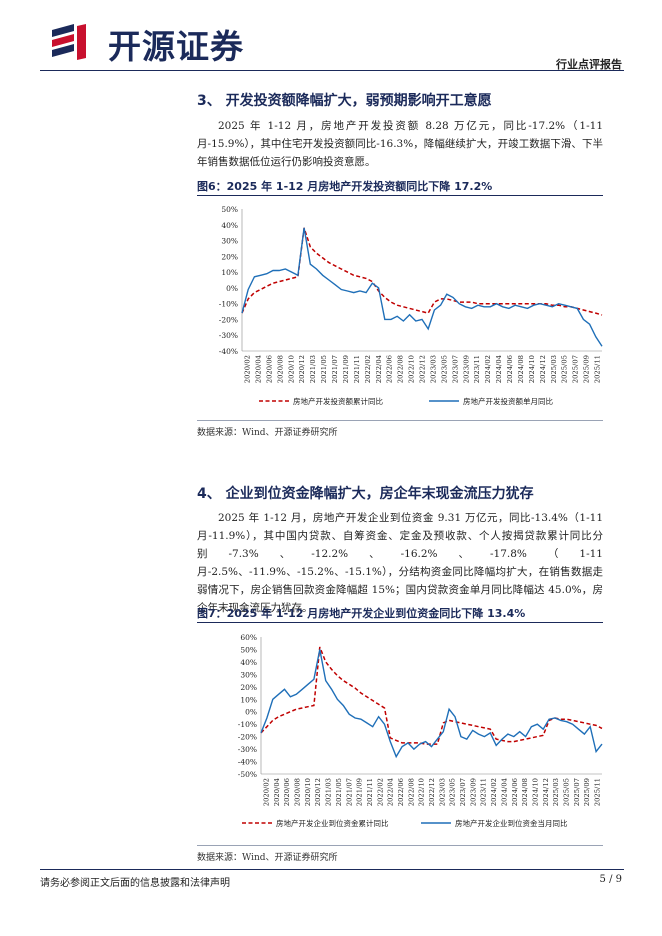 The width and height of the screenshot is (662, 936). Describe the element at coordinates (267, 433) in the screenshot. I see `figure-6-source: 数据来源：Wind、开源证券研究所` at that location.